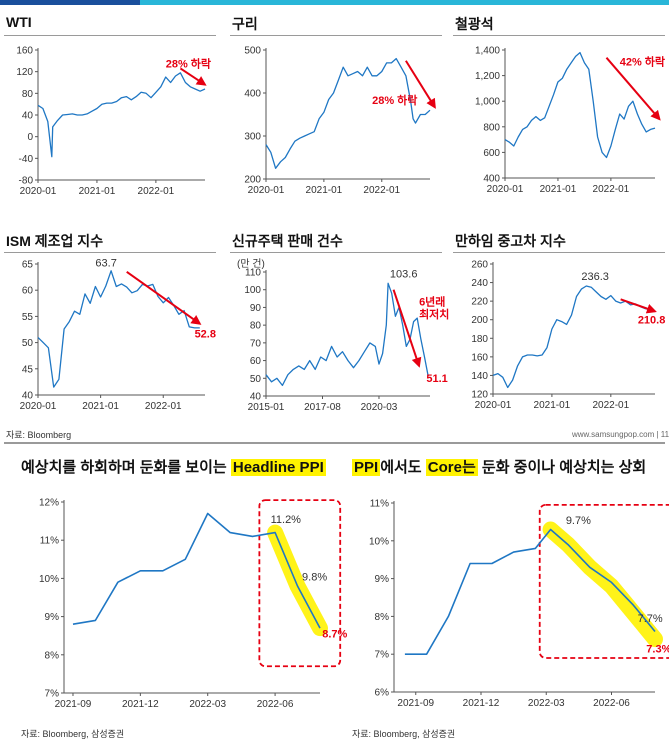 The height and width of the screenshot is (744, 669). What do you see at coordinates (451, 467) in the screenshot?
I see `title-highlight: Core는` at bounding box center [451, 467].